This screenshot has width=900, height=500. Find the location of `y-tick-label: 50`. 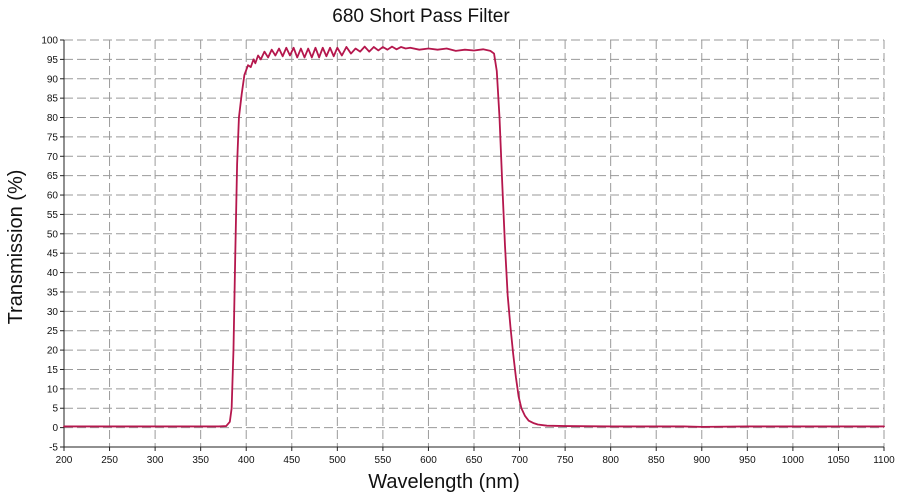

y-tick-label: 50 is located at coordinates (53, 234).